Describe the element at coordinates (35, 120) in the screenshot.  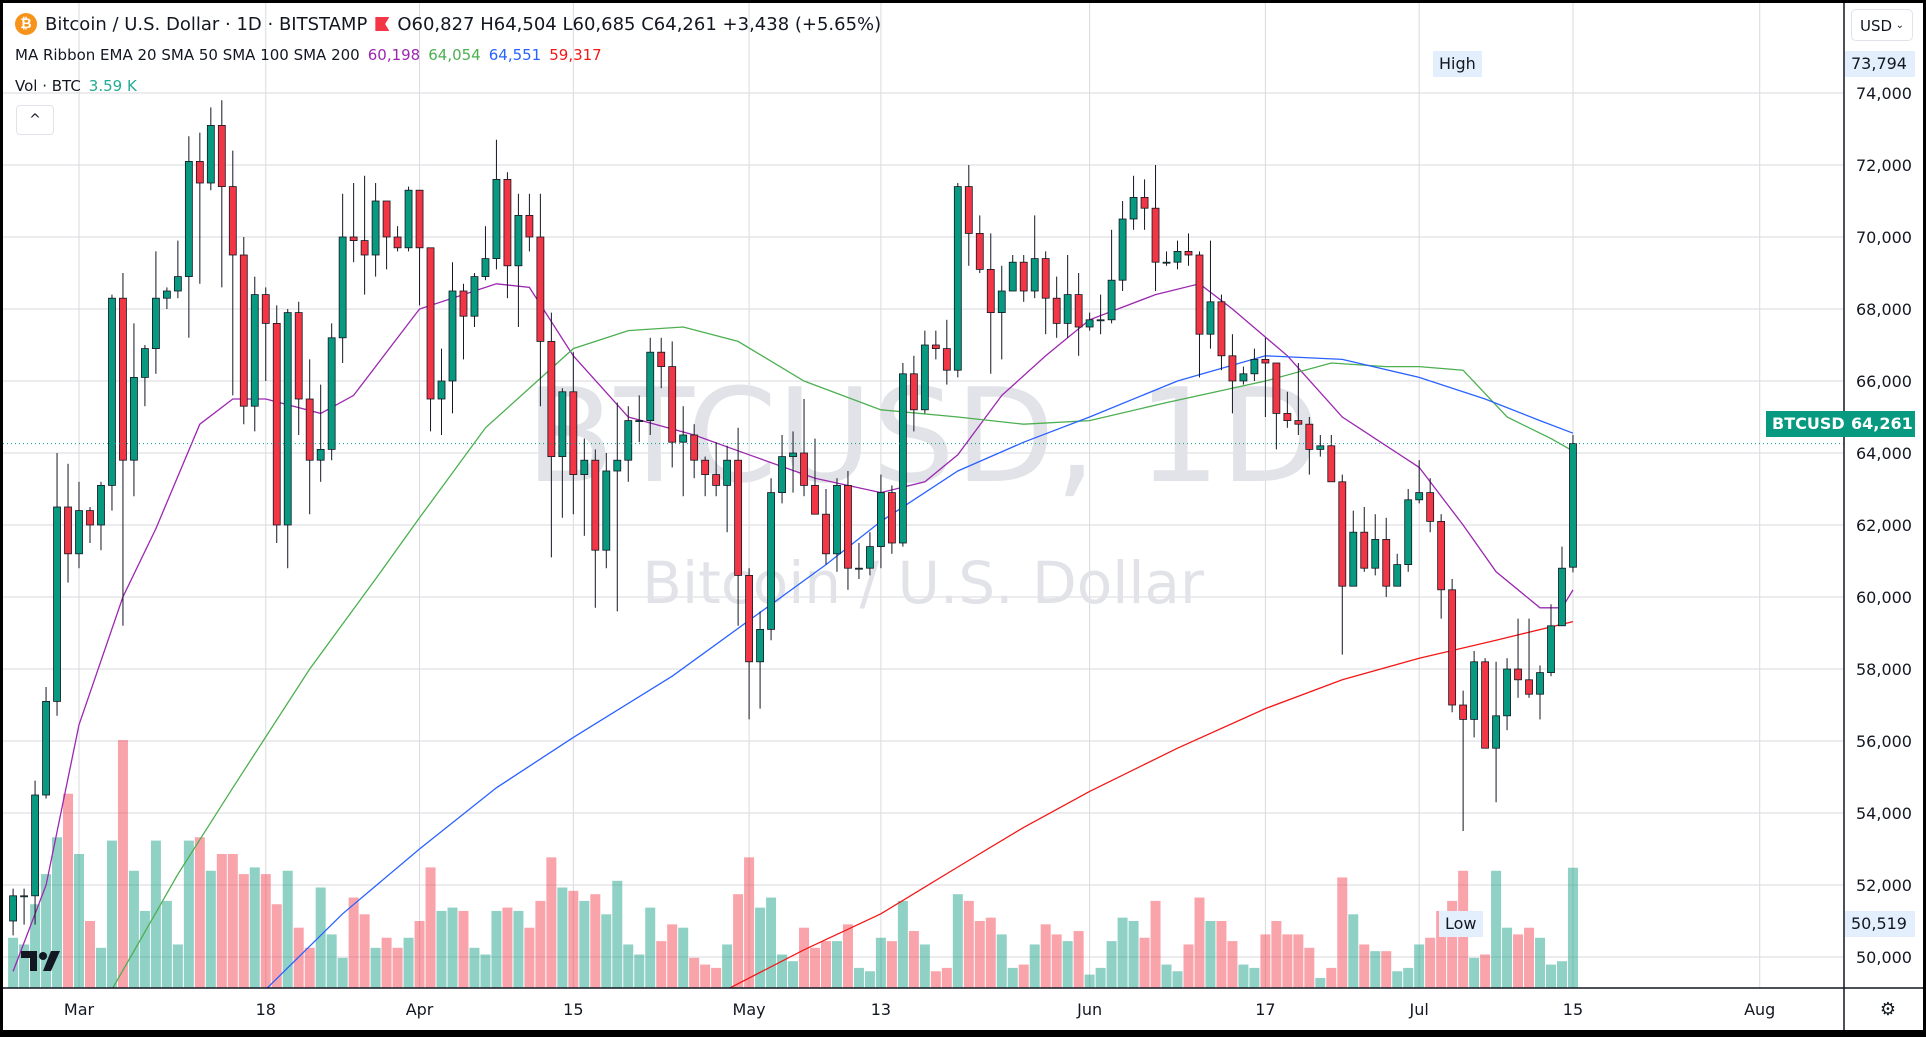
I see `collapse-legend-button: ^` at that location.